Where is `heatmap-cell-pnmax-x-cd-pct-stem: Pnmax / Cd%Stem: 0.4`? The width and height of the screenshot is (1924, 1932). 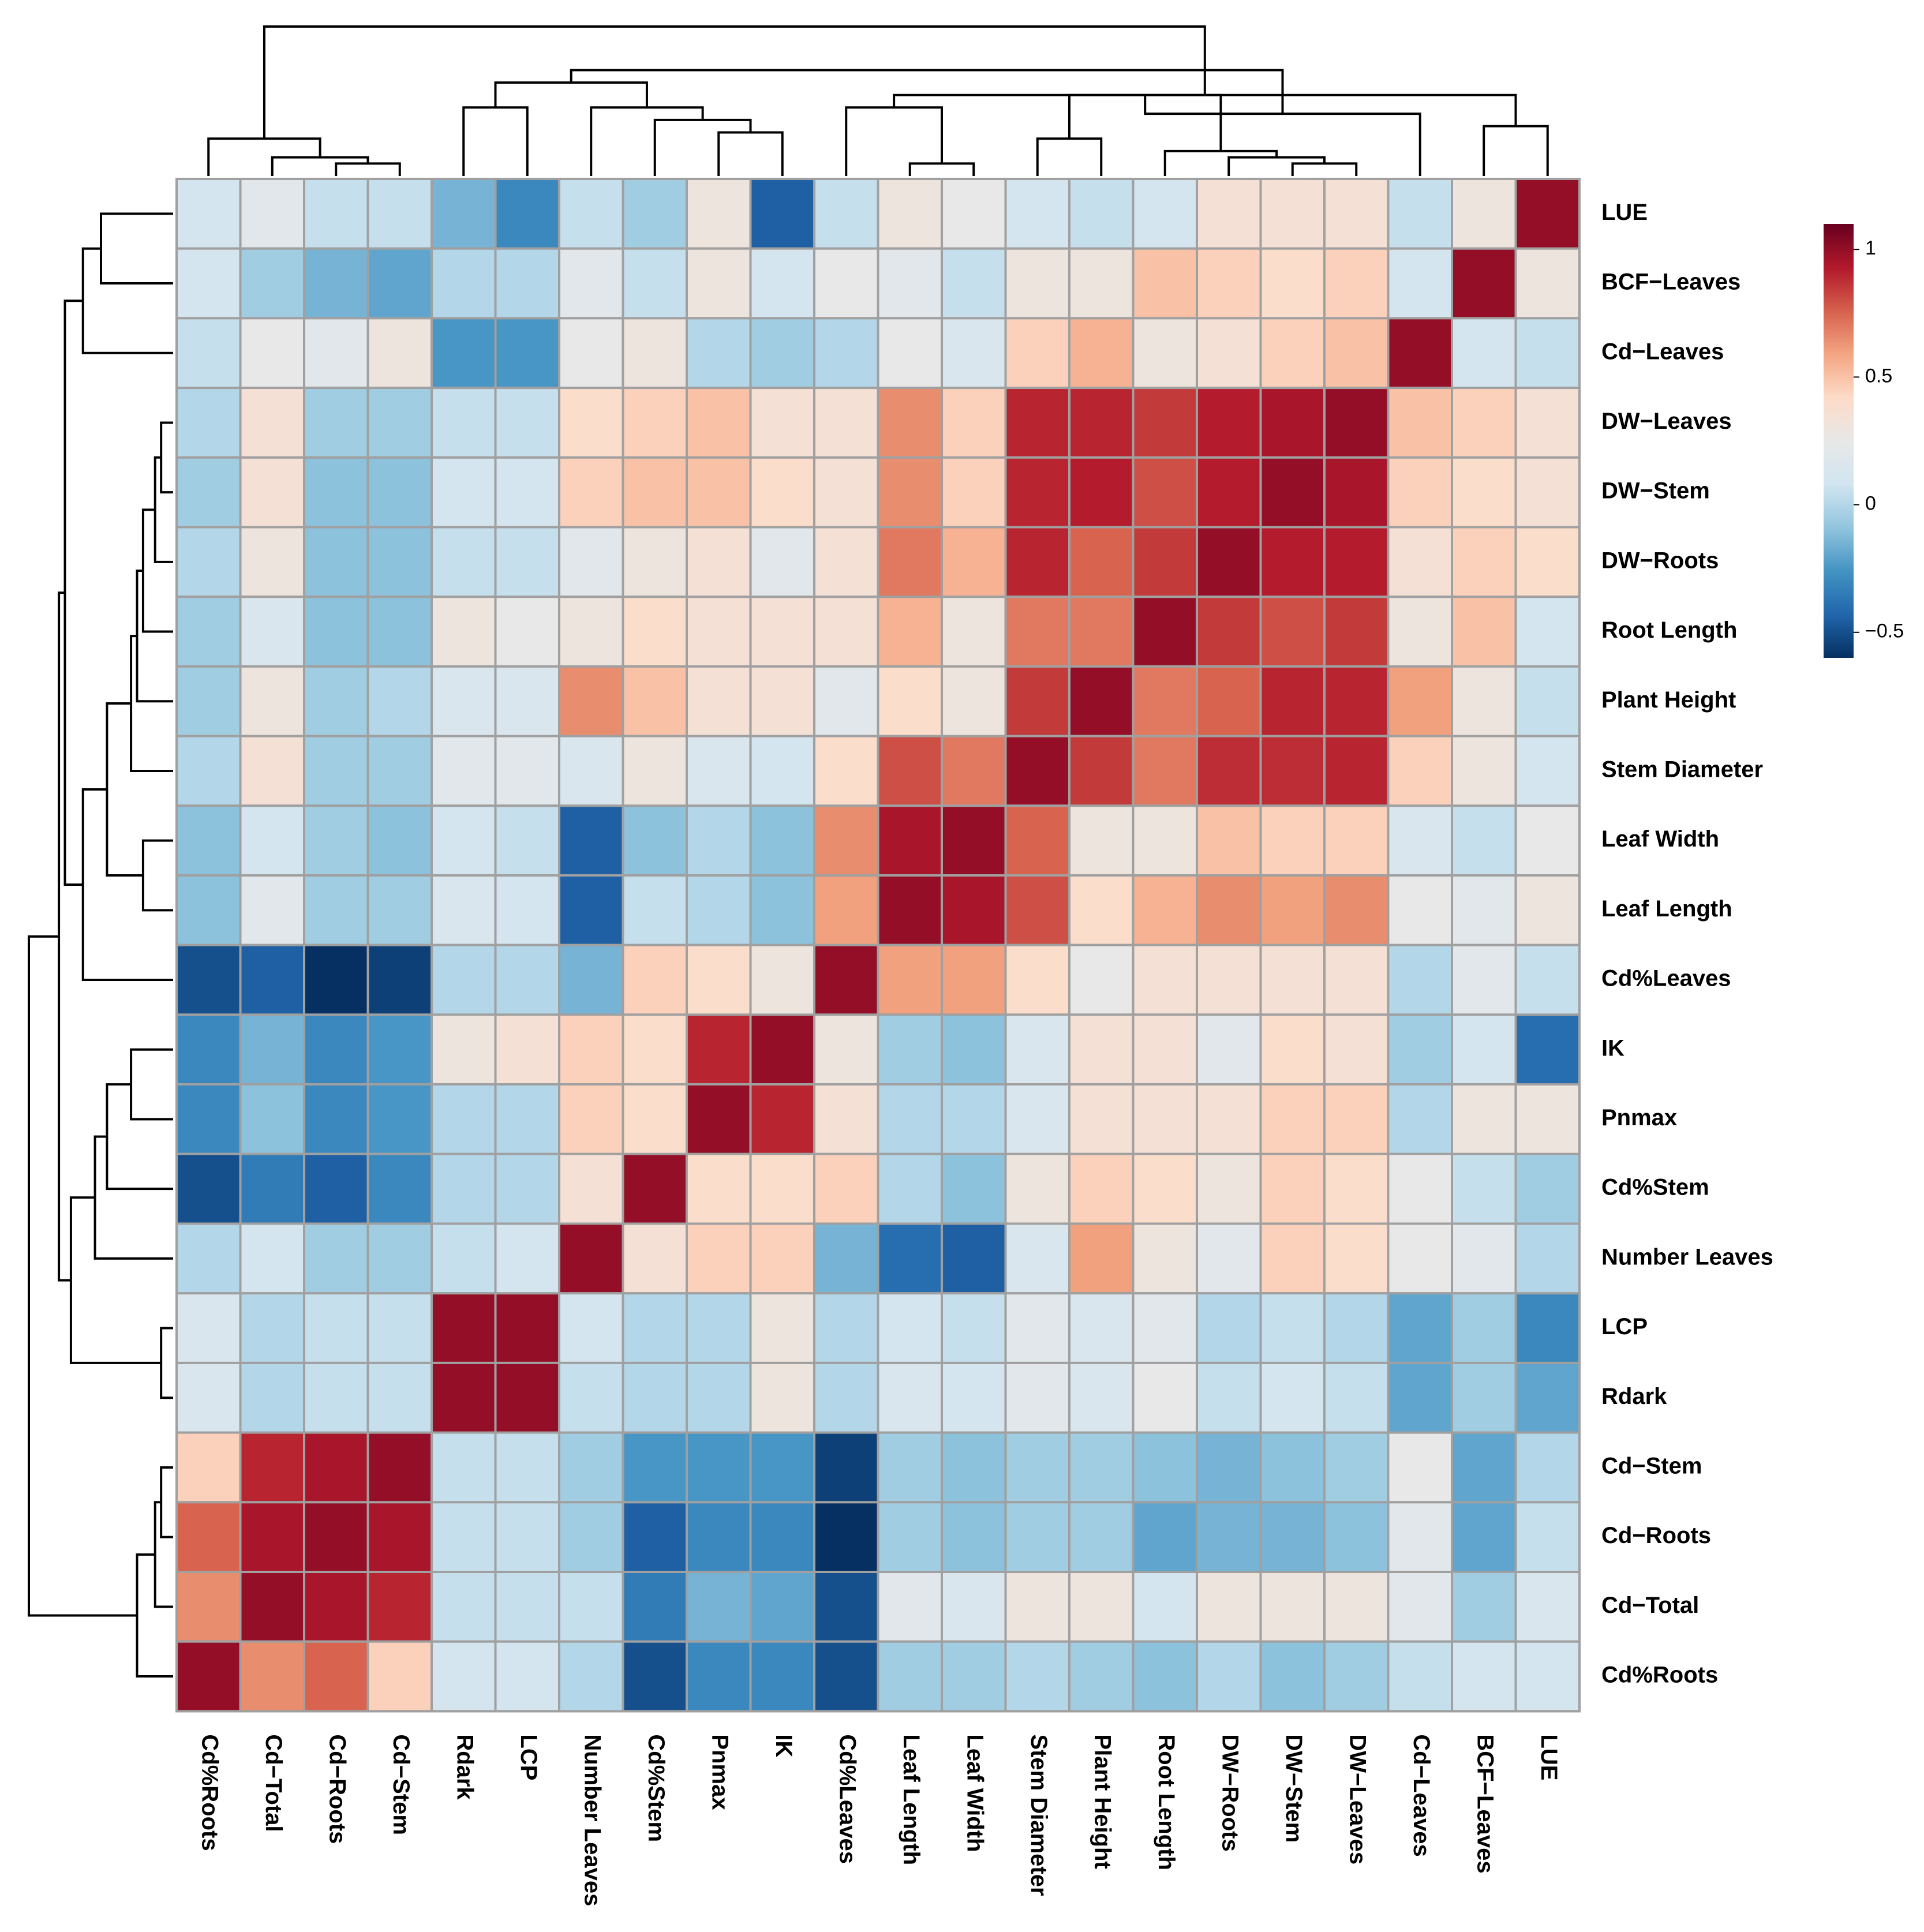 heatmap-cell-pnmax-x-cd-pct-stem: Pnmax / Cd%Stem: 0.4 is located at coordinates (655, 1119).